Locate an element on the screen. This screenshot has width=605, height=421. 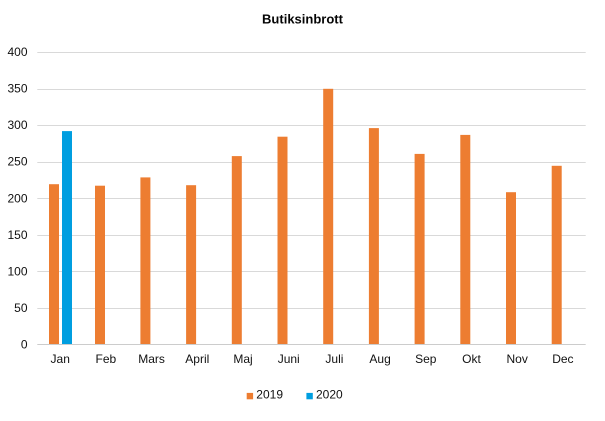
svg-text: Butiksinbrott is located at coordinates (303, 19).